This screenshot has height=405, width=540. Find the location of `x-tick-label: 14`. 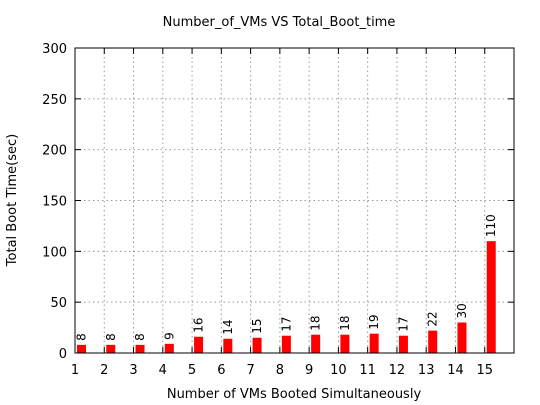

x-tick-label: 14 is located at coordinates (455, 370).